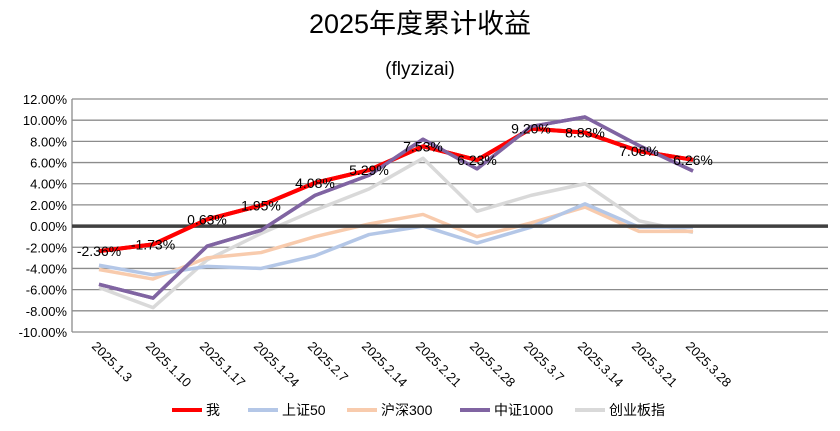 Image resolution: width=840 pixels, height=431 pixels. Describe the element at coordinates (493, 365) in the screenshot. I see `x-tick-label: 2025.2.28` at that location.